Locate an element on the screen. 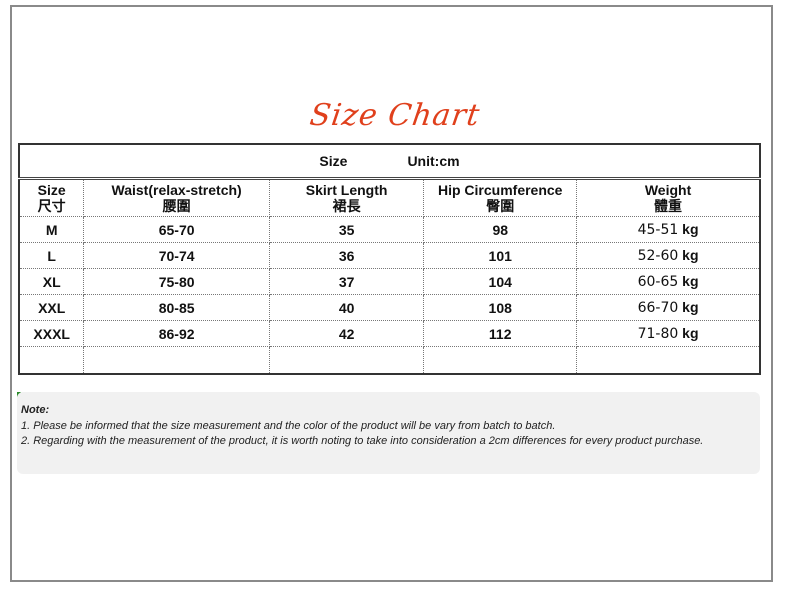 This screenshot has height=590, width=790. header-zh: 腰圍 is located at coordinates (176, 206).